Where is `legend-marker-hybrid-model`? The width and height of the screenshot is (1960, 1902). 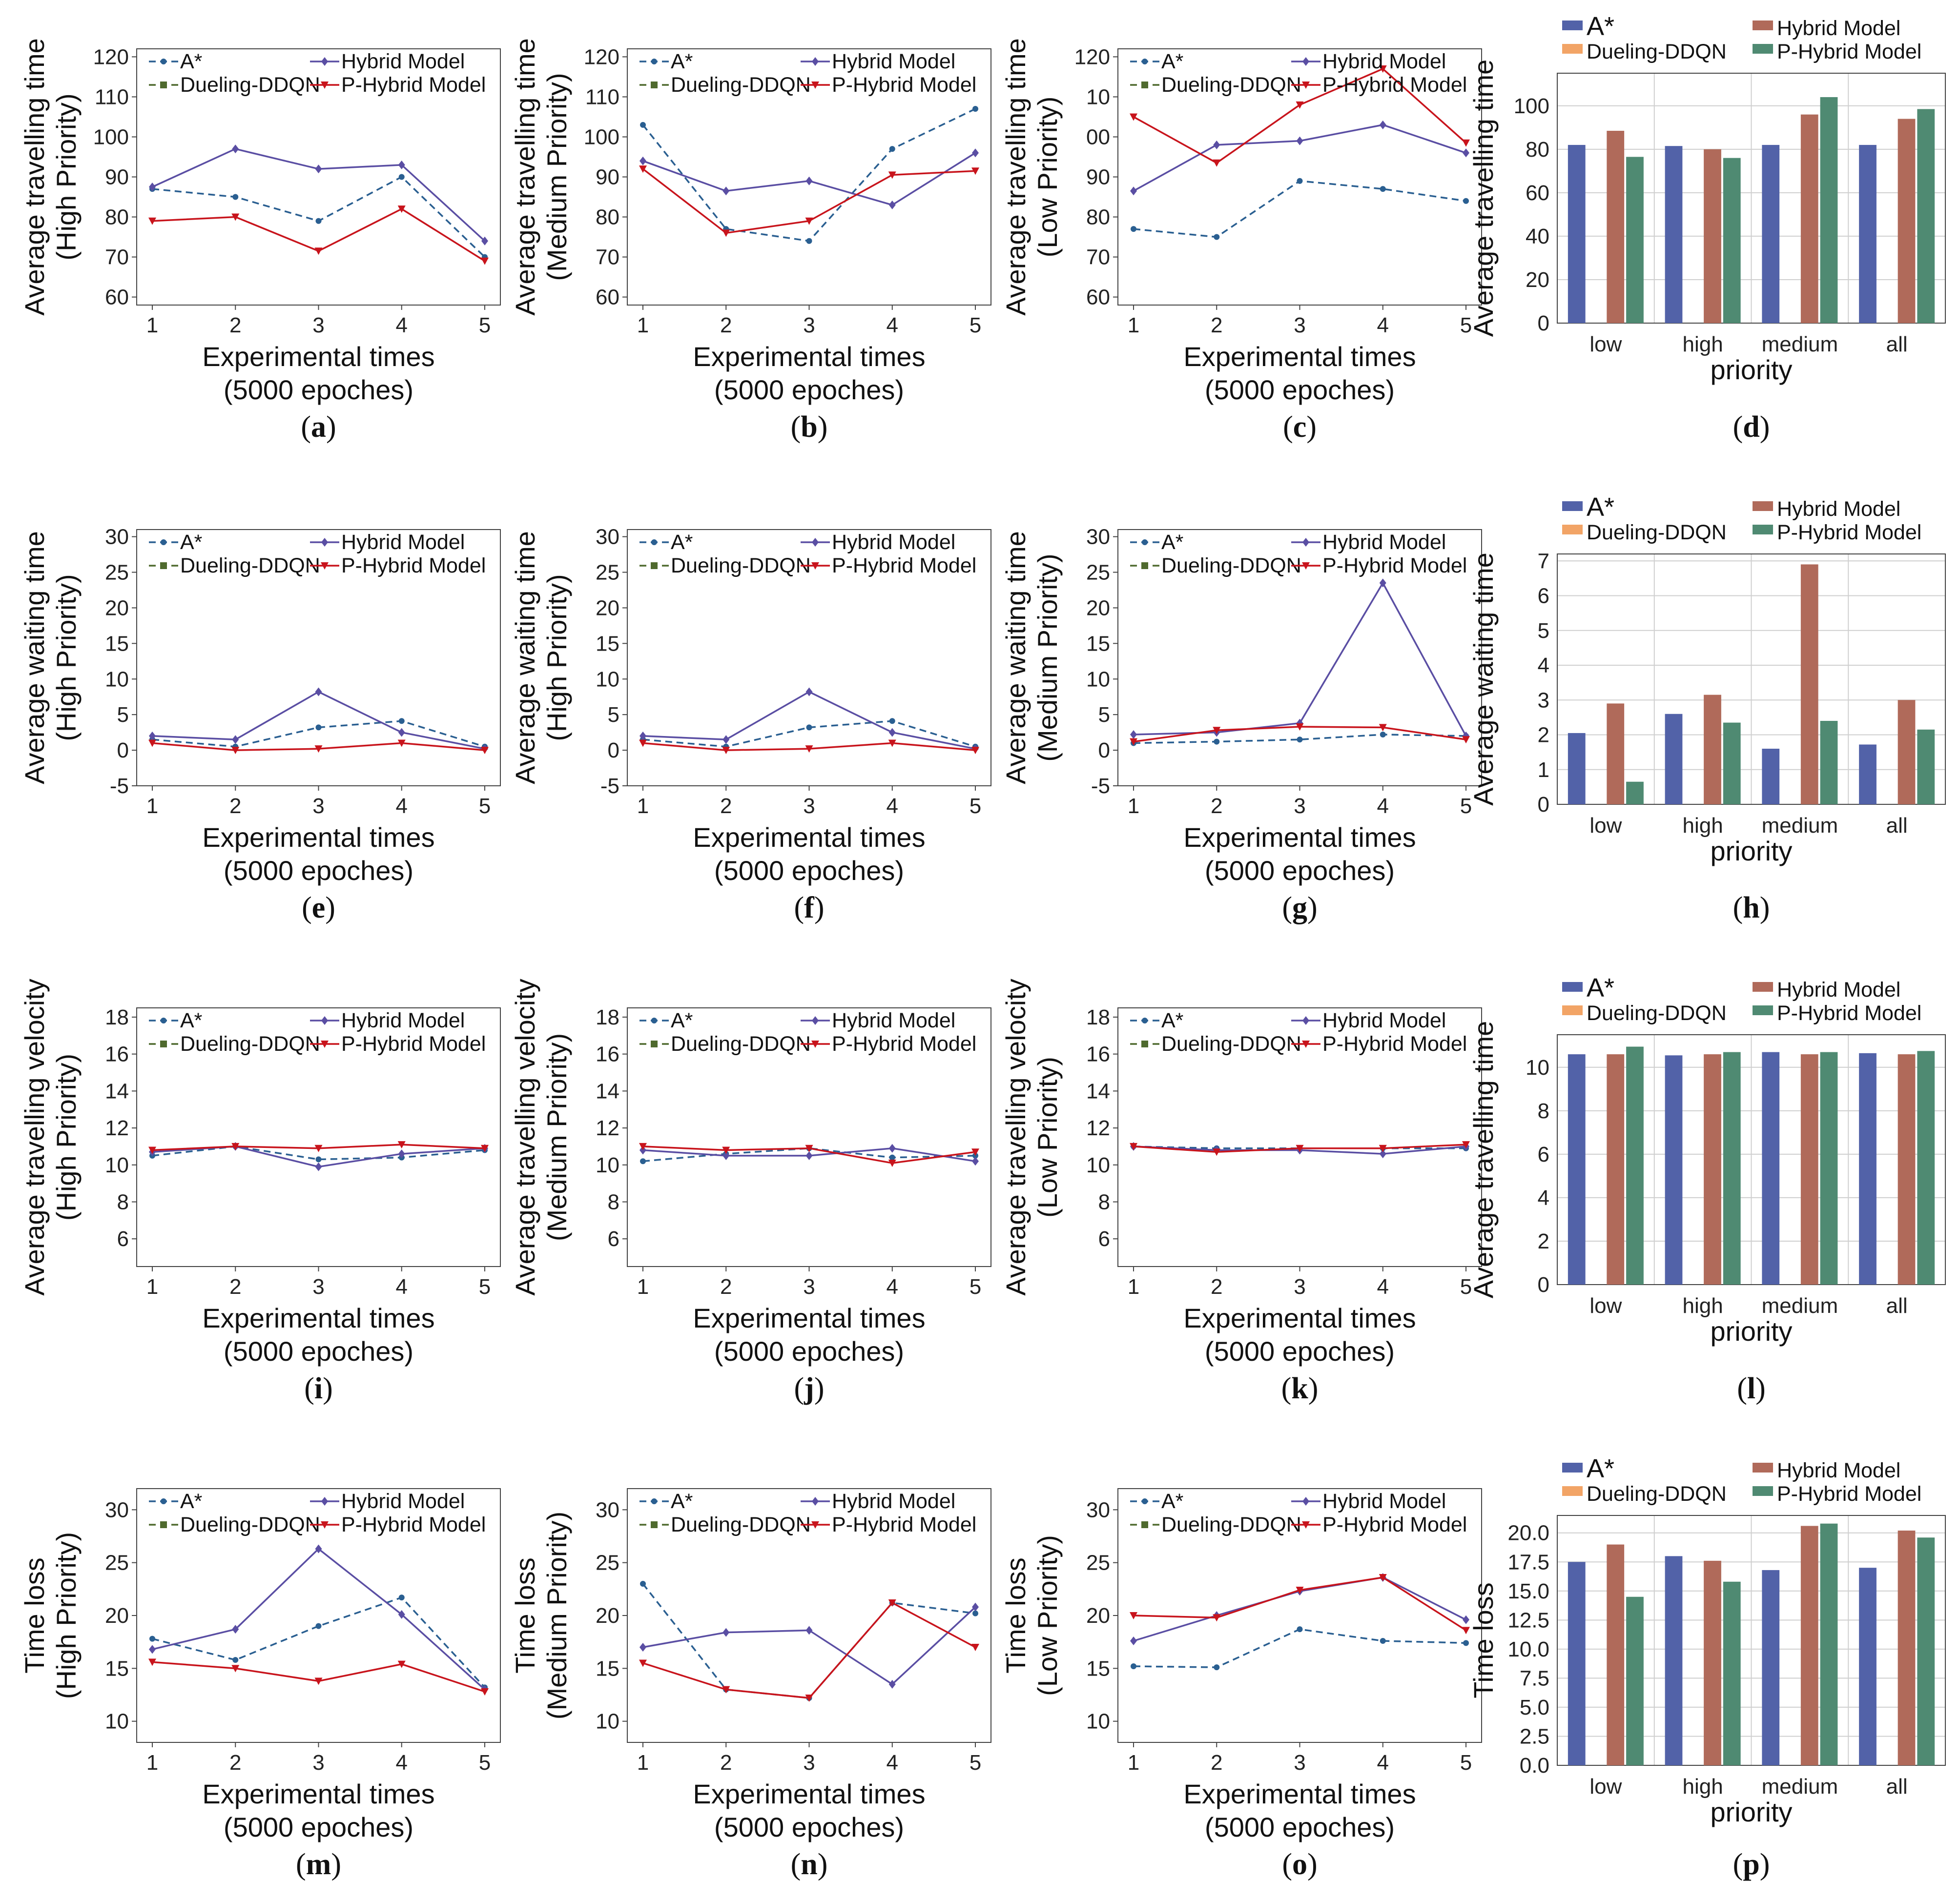
legend-marker-hybrid-model is located at coordinates (815, 542).